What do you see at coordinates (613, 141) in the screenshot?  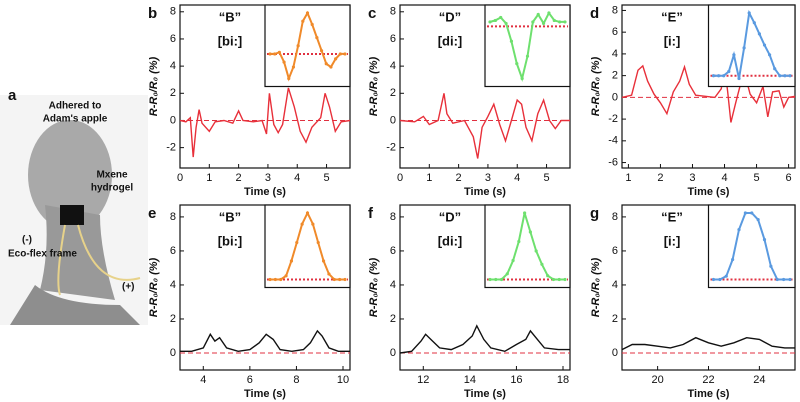 I see `y-tick-label: -4` at bounding box center [613, 141].